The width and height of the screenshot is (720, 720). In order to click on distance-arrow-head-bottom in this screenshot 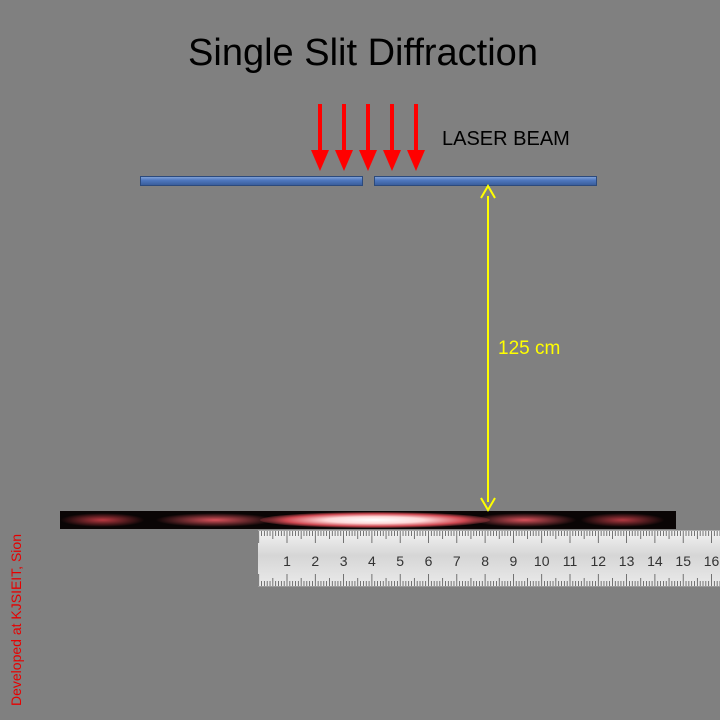, I will do `click(488, 504)`.